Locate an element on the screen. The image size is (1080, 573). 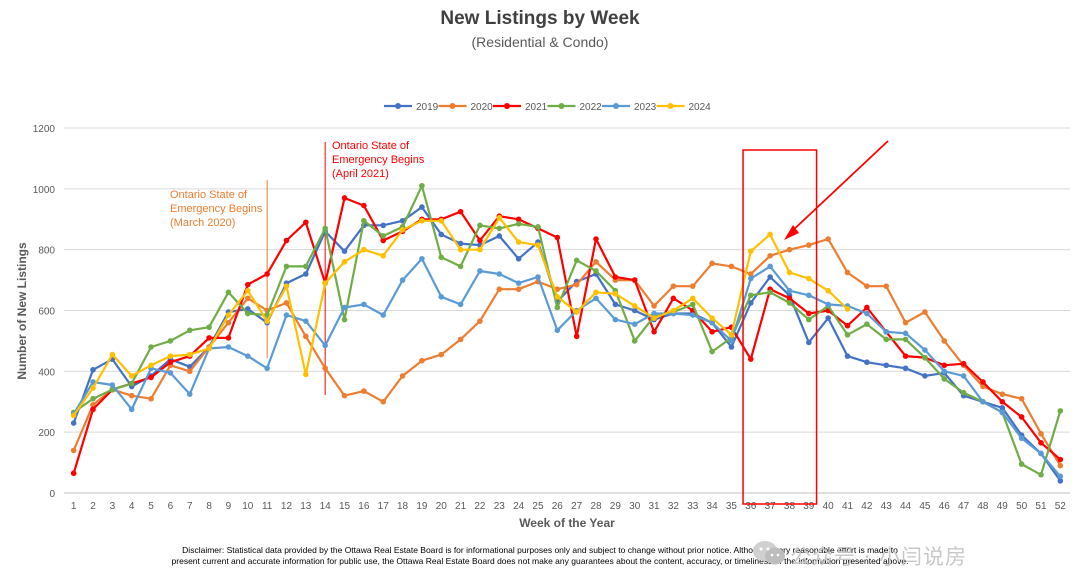
annotation-text: (April 2021) is located at coordinates (360, 174).